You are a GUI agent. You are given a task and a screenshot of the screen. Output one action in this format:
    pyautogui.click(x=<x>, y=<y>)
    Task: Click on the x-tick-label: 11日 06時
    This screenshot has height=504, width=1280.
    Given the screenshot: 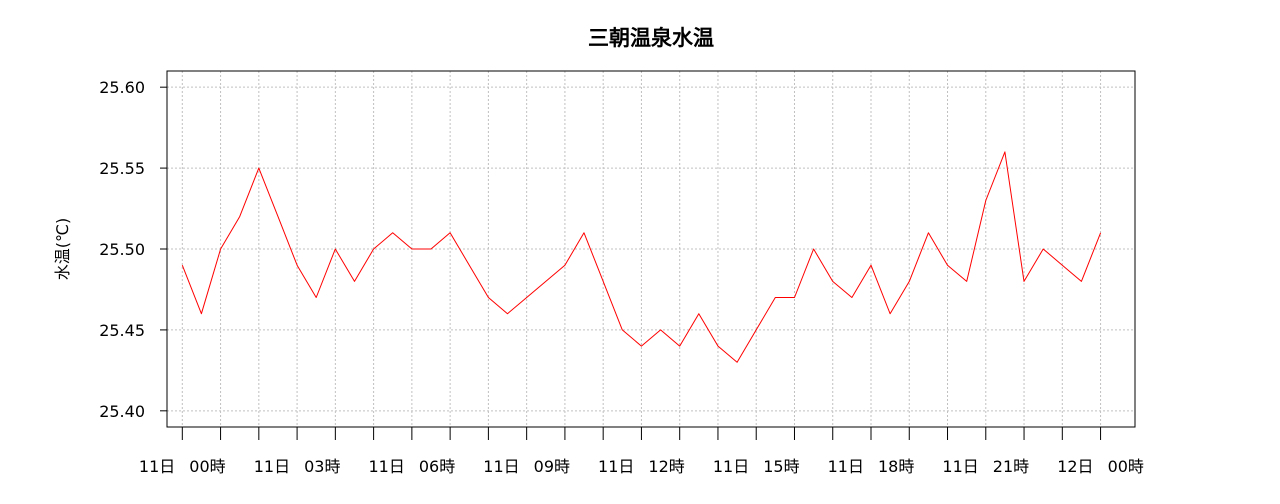 What is the action you would take?
    pyautogui.click(x=411, y=466)
    